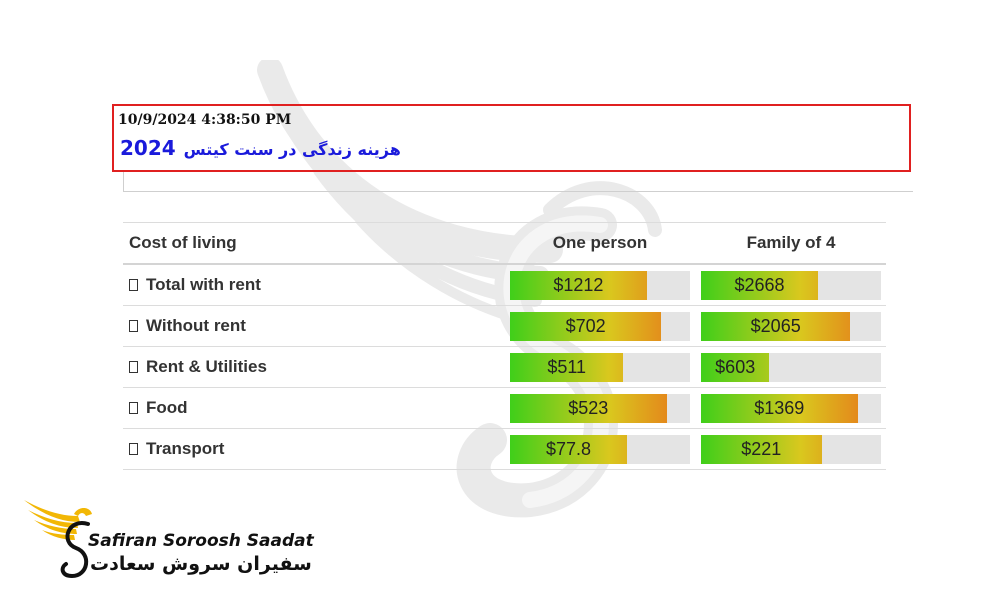 The width and height of the screenshot is (1000, 600). I want to click on family-of-4-bar: $603, so click(791, 367).